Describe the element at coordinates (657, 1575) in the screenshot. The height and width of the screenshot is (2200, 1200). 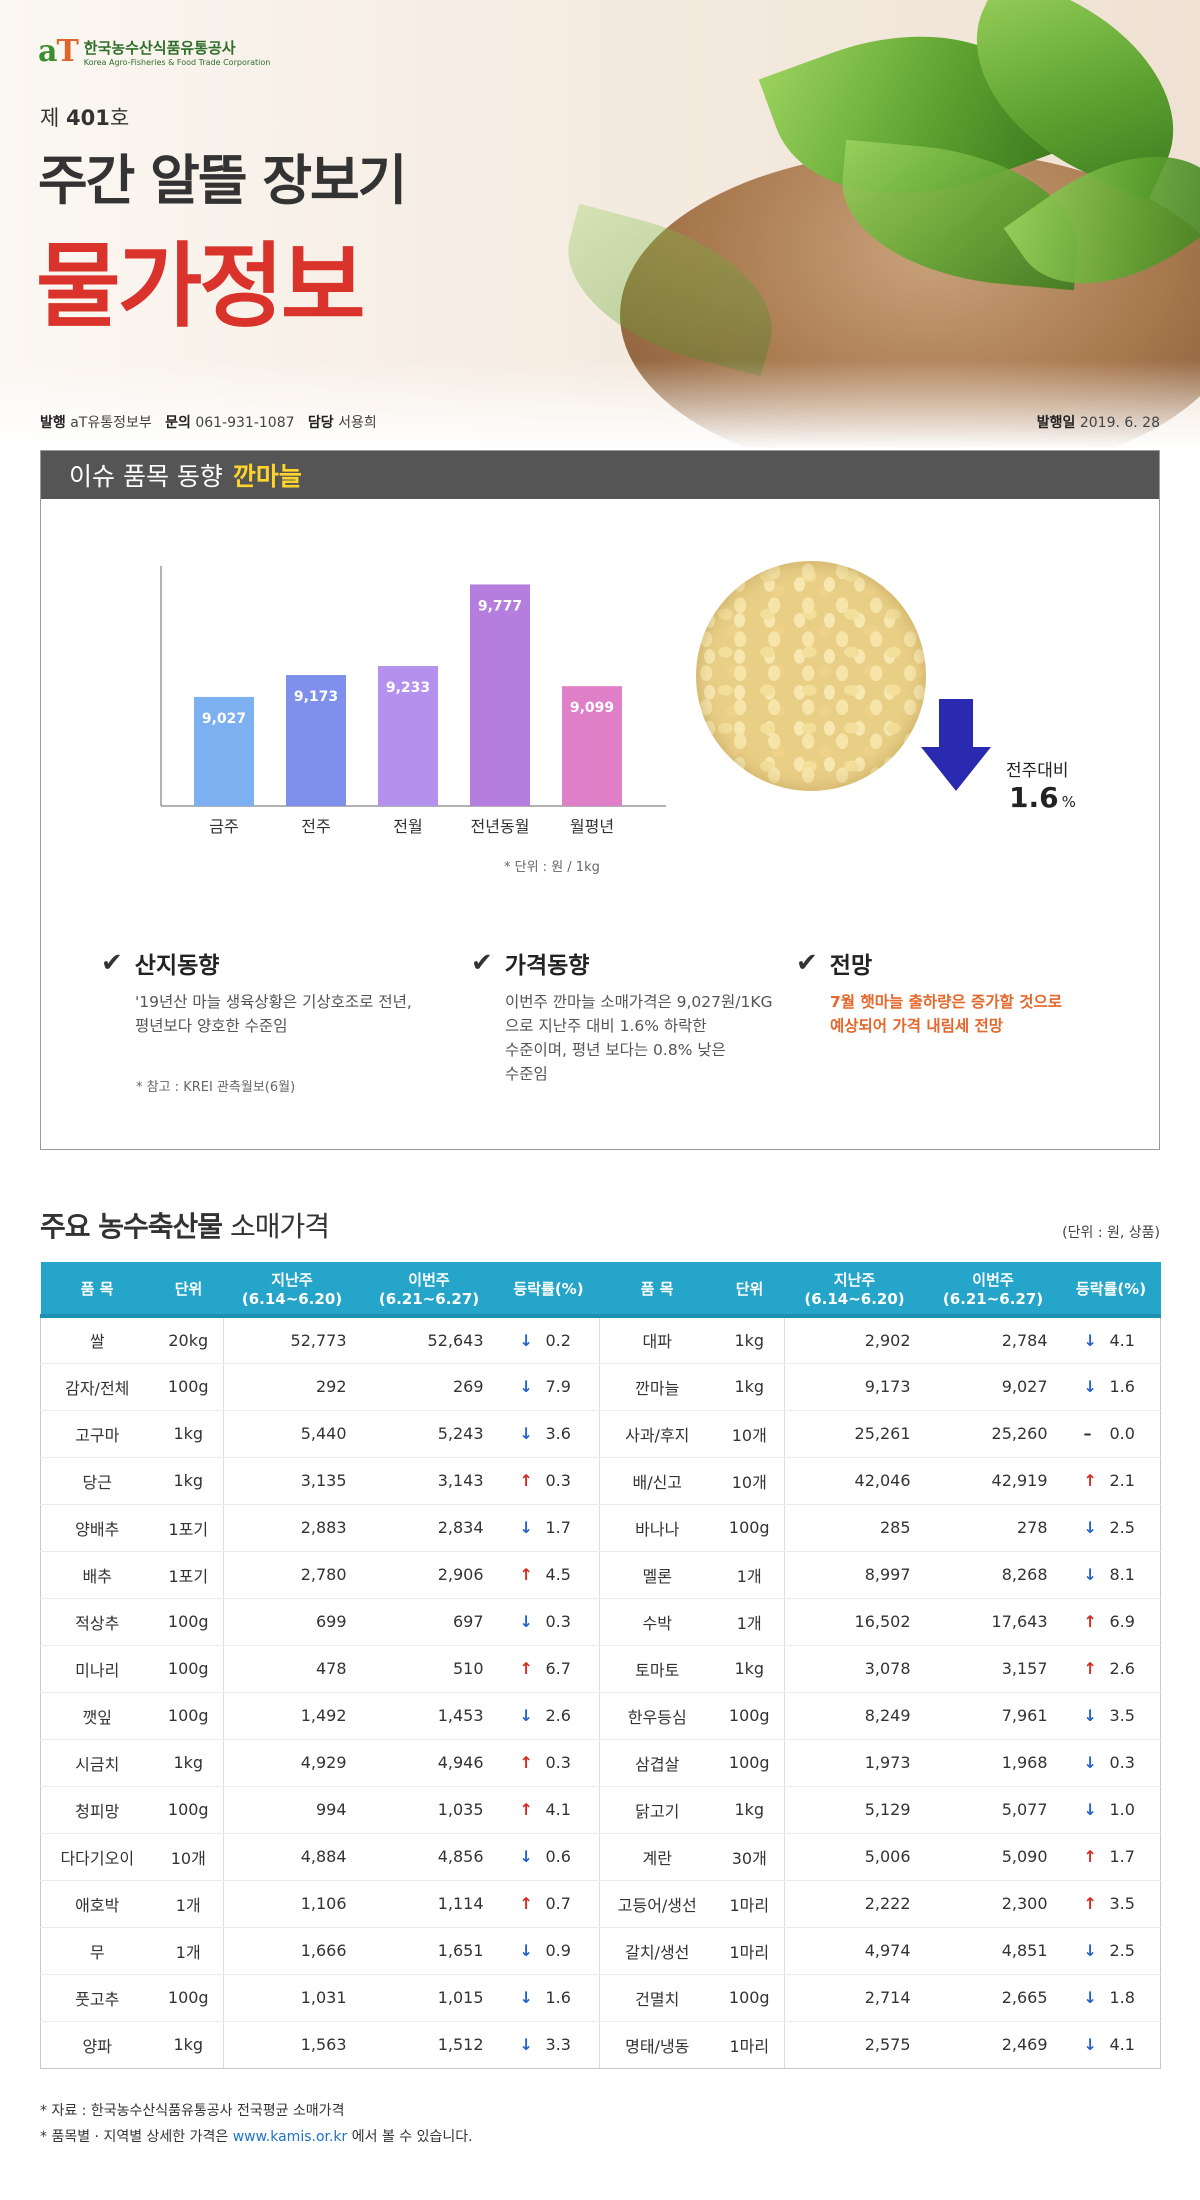
I see `item-name-cell: 멜론` at that location.